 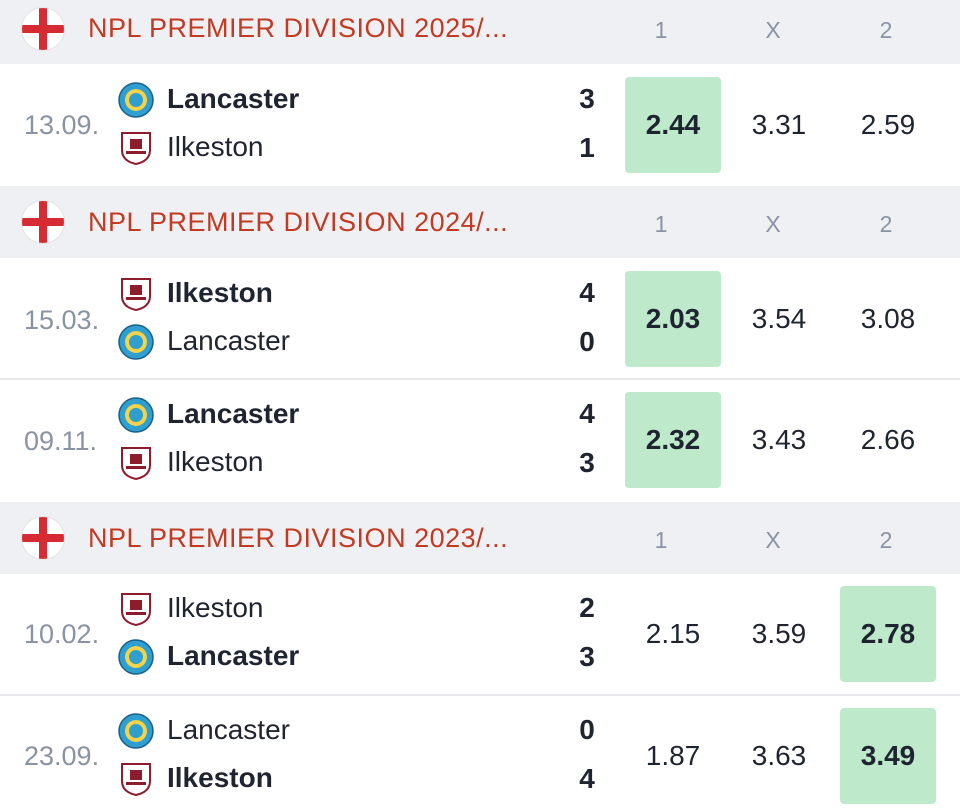 I want to click on odds-away: 2.66, so click(x=888, y=439).